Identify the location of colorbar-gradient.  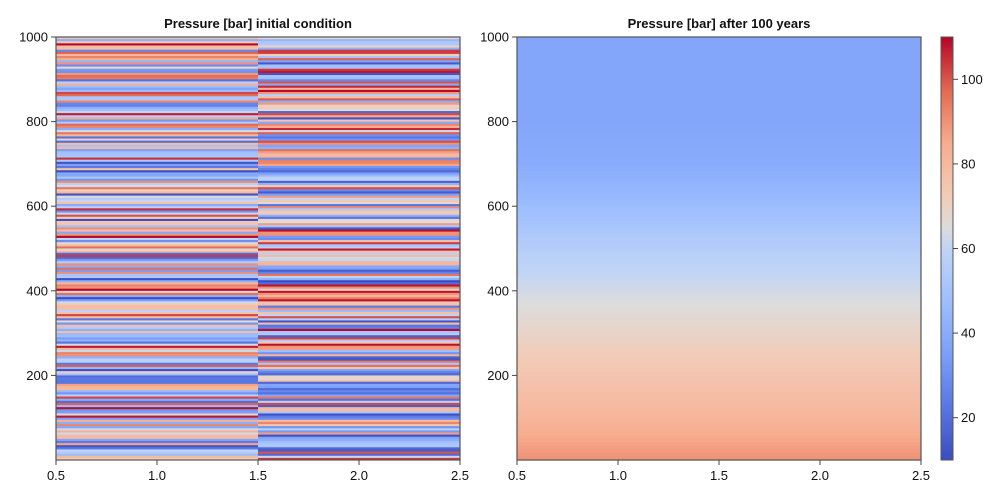
(947, 248).